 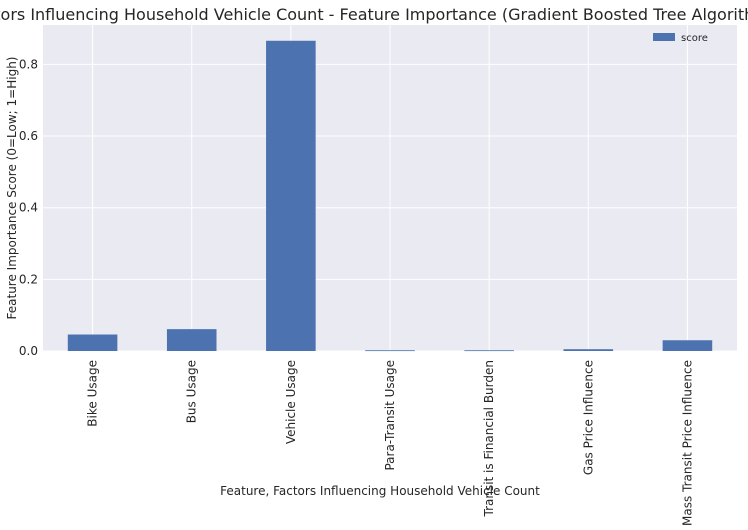 What do you see at coordinates (680, 38) in the screenshot?
I see `legend: score` at bounding box center [680, 38].